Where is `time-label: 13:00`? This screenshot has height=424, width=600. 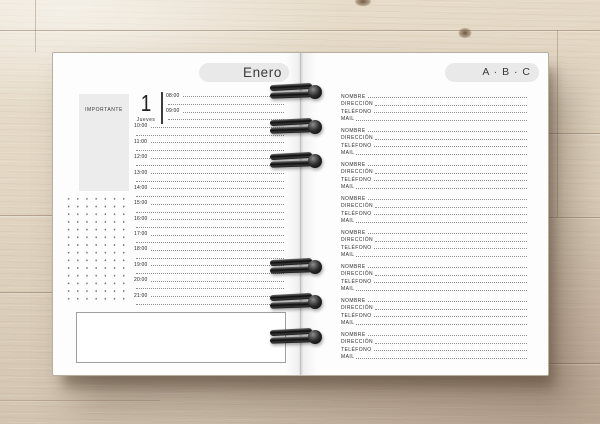
time-label: 13:00 is located at coordinates (141, 172).